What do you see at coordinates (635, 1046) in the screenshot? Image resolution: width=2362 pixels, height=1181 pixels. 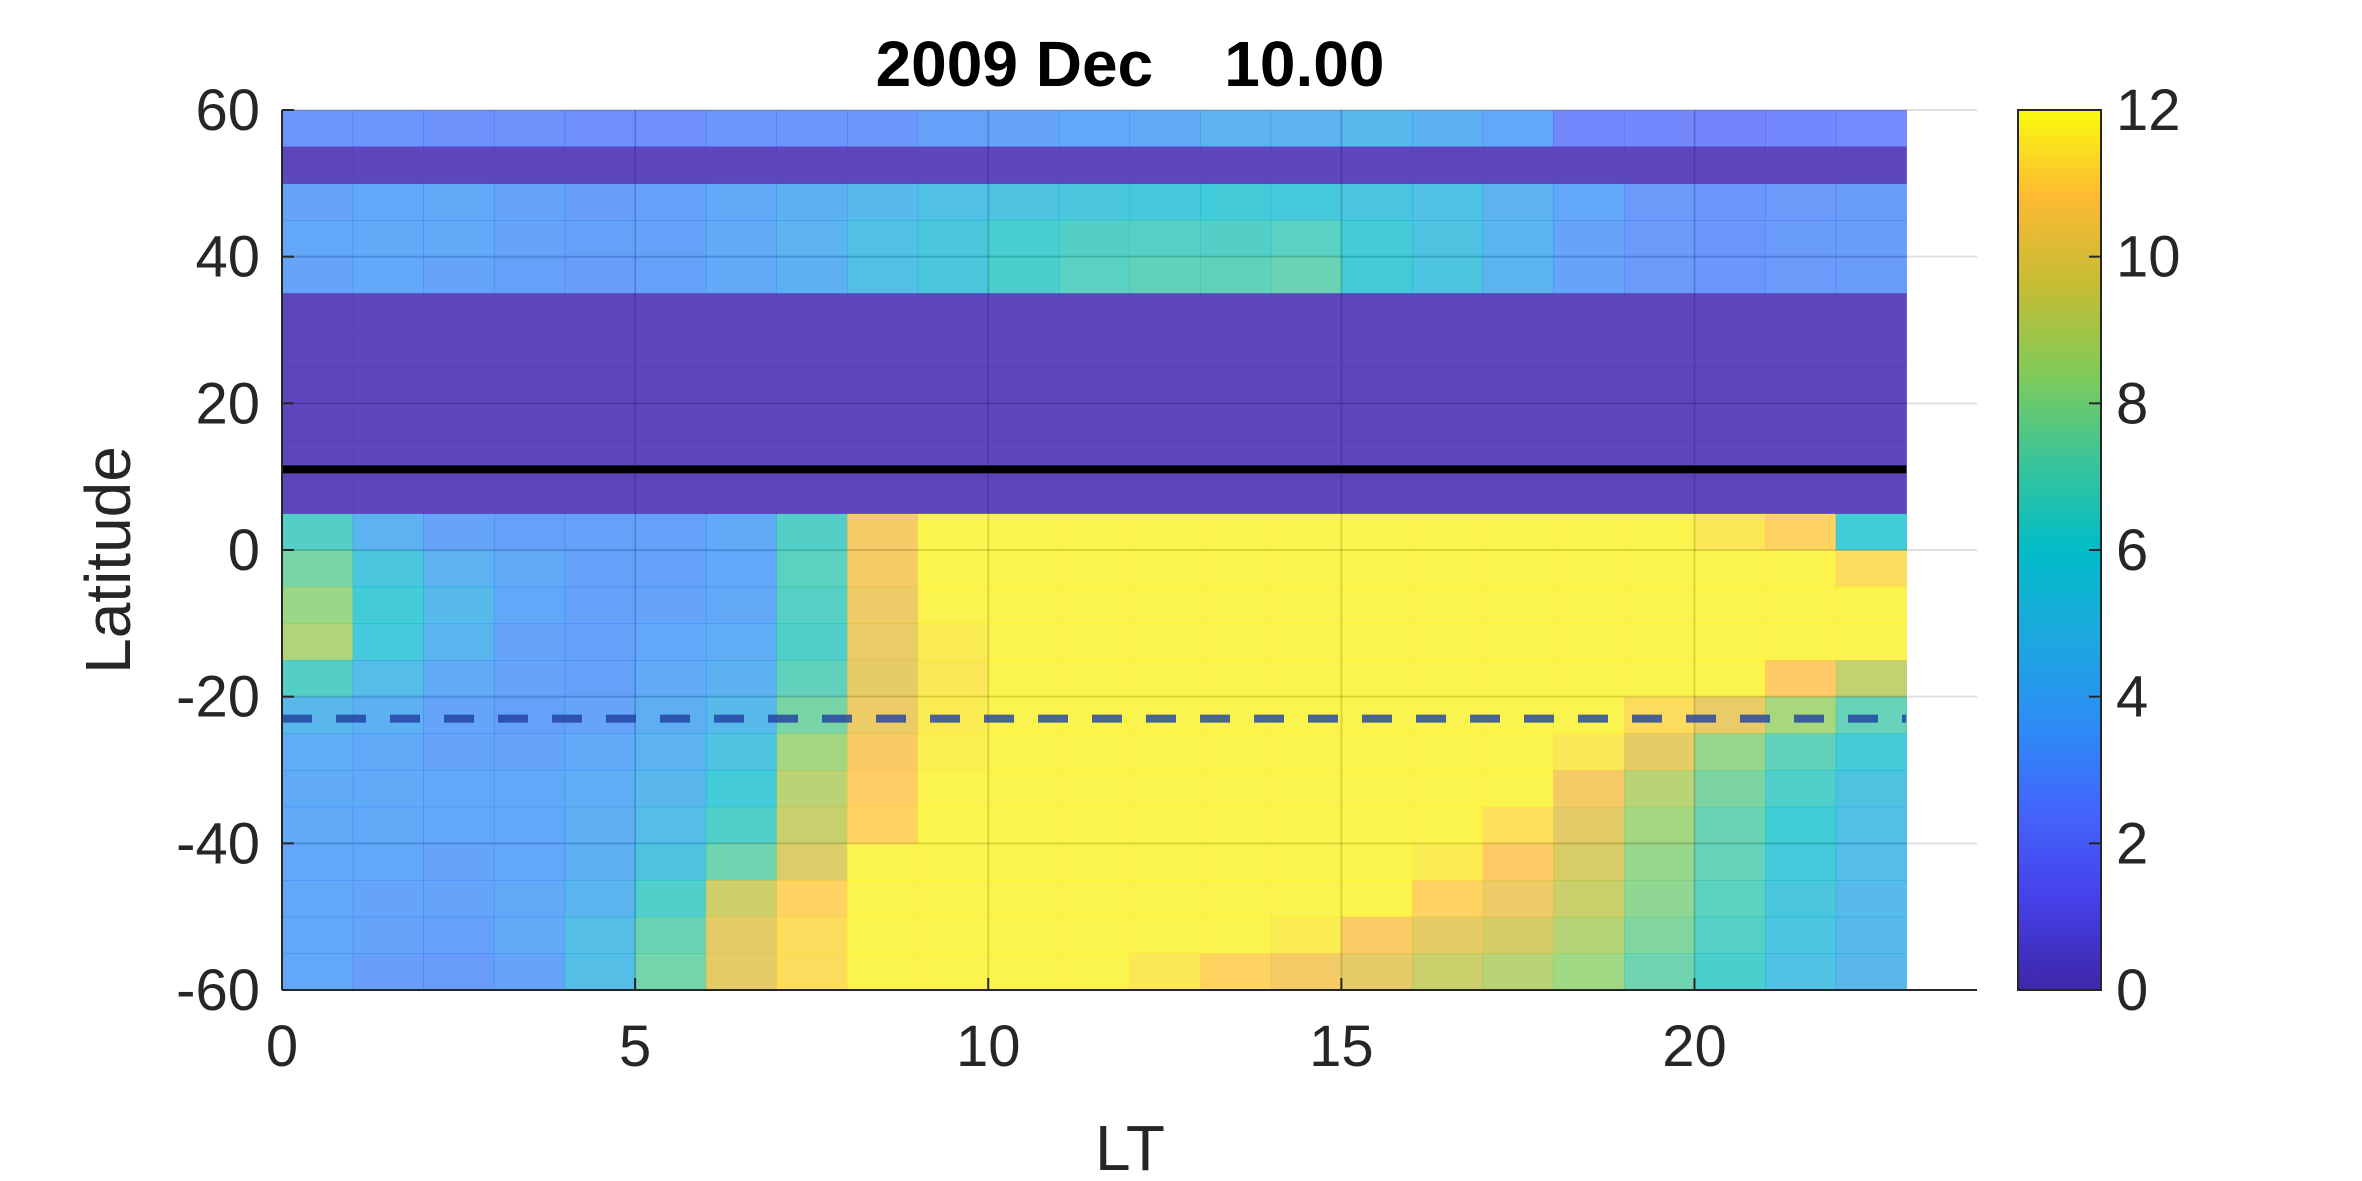 I see `x-tick-label: 5` at bounding box center [635, 1046].